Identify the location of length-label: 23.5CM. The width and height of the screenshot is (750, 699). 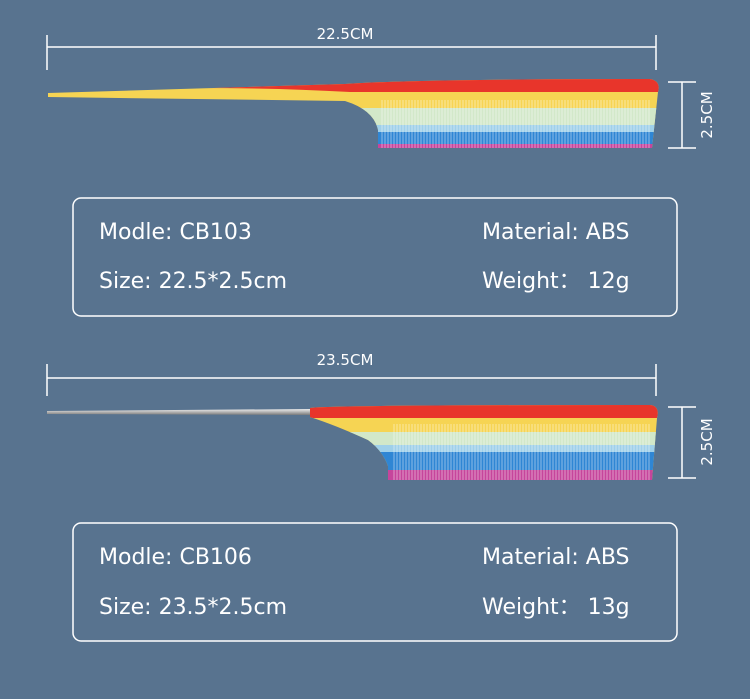
(345, 360).